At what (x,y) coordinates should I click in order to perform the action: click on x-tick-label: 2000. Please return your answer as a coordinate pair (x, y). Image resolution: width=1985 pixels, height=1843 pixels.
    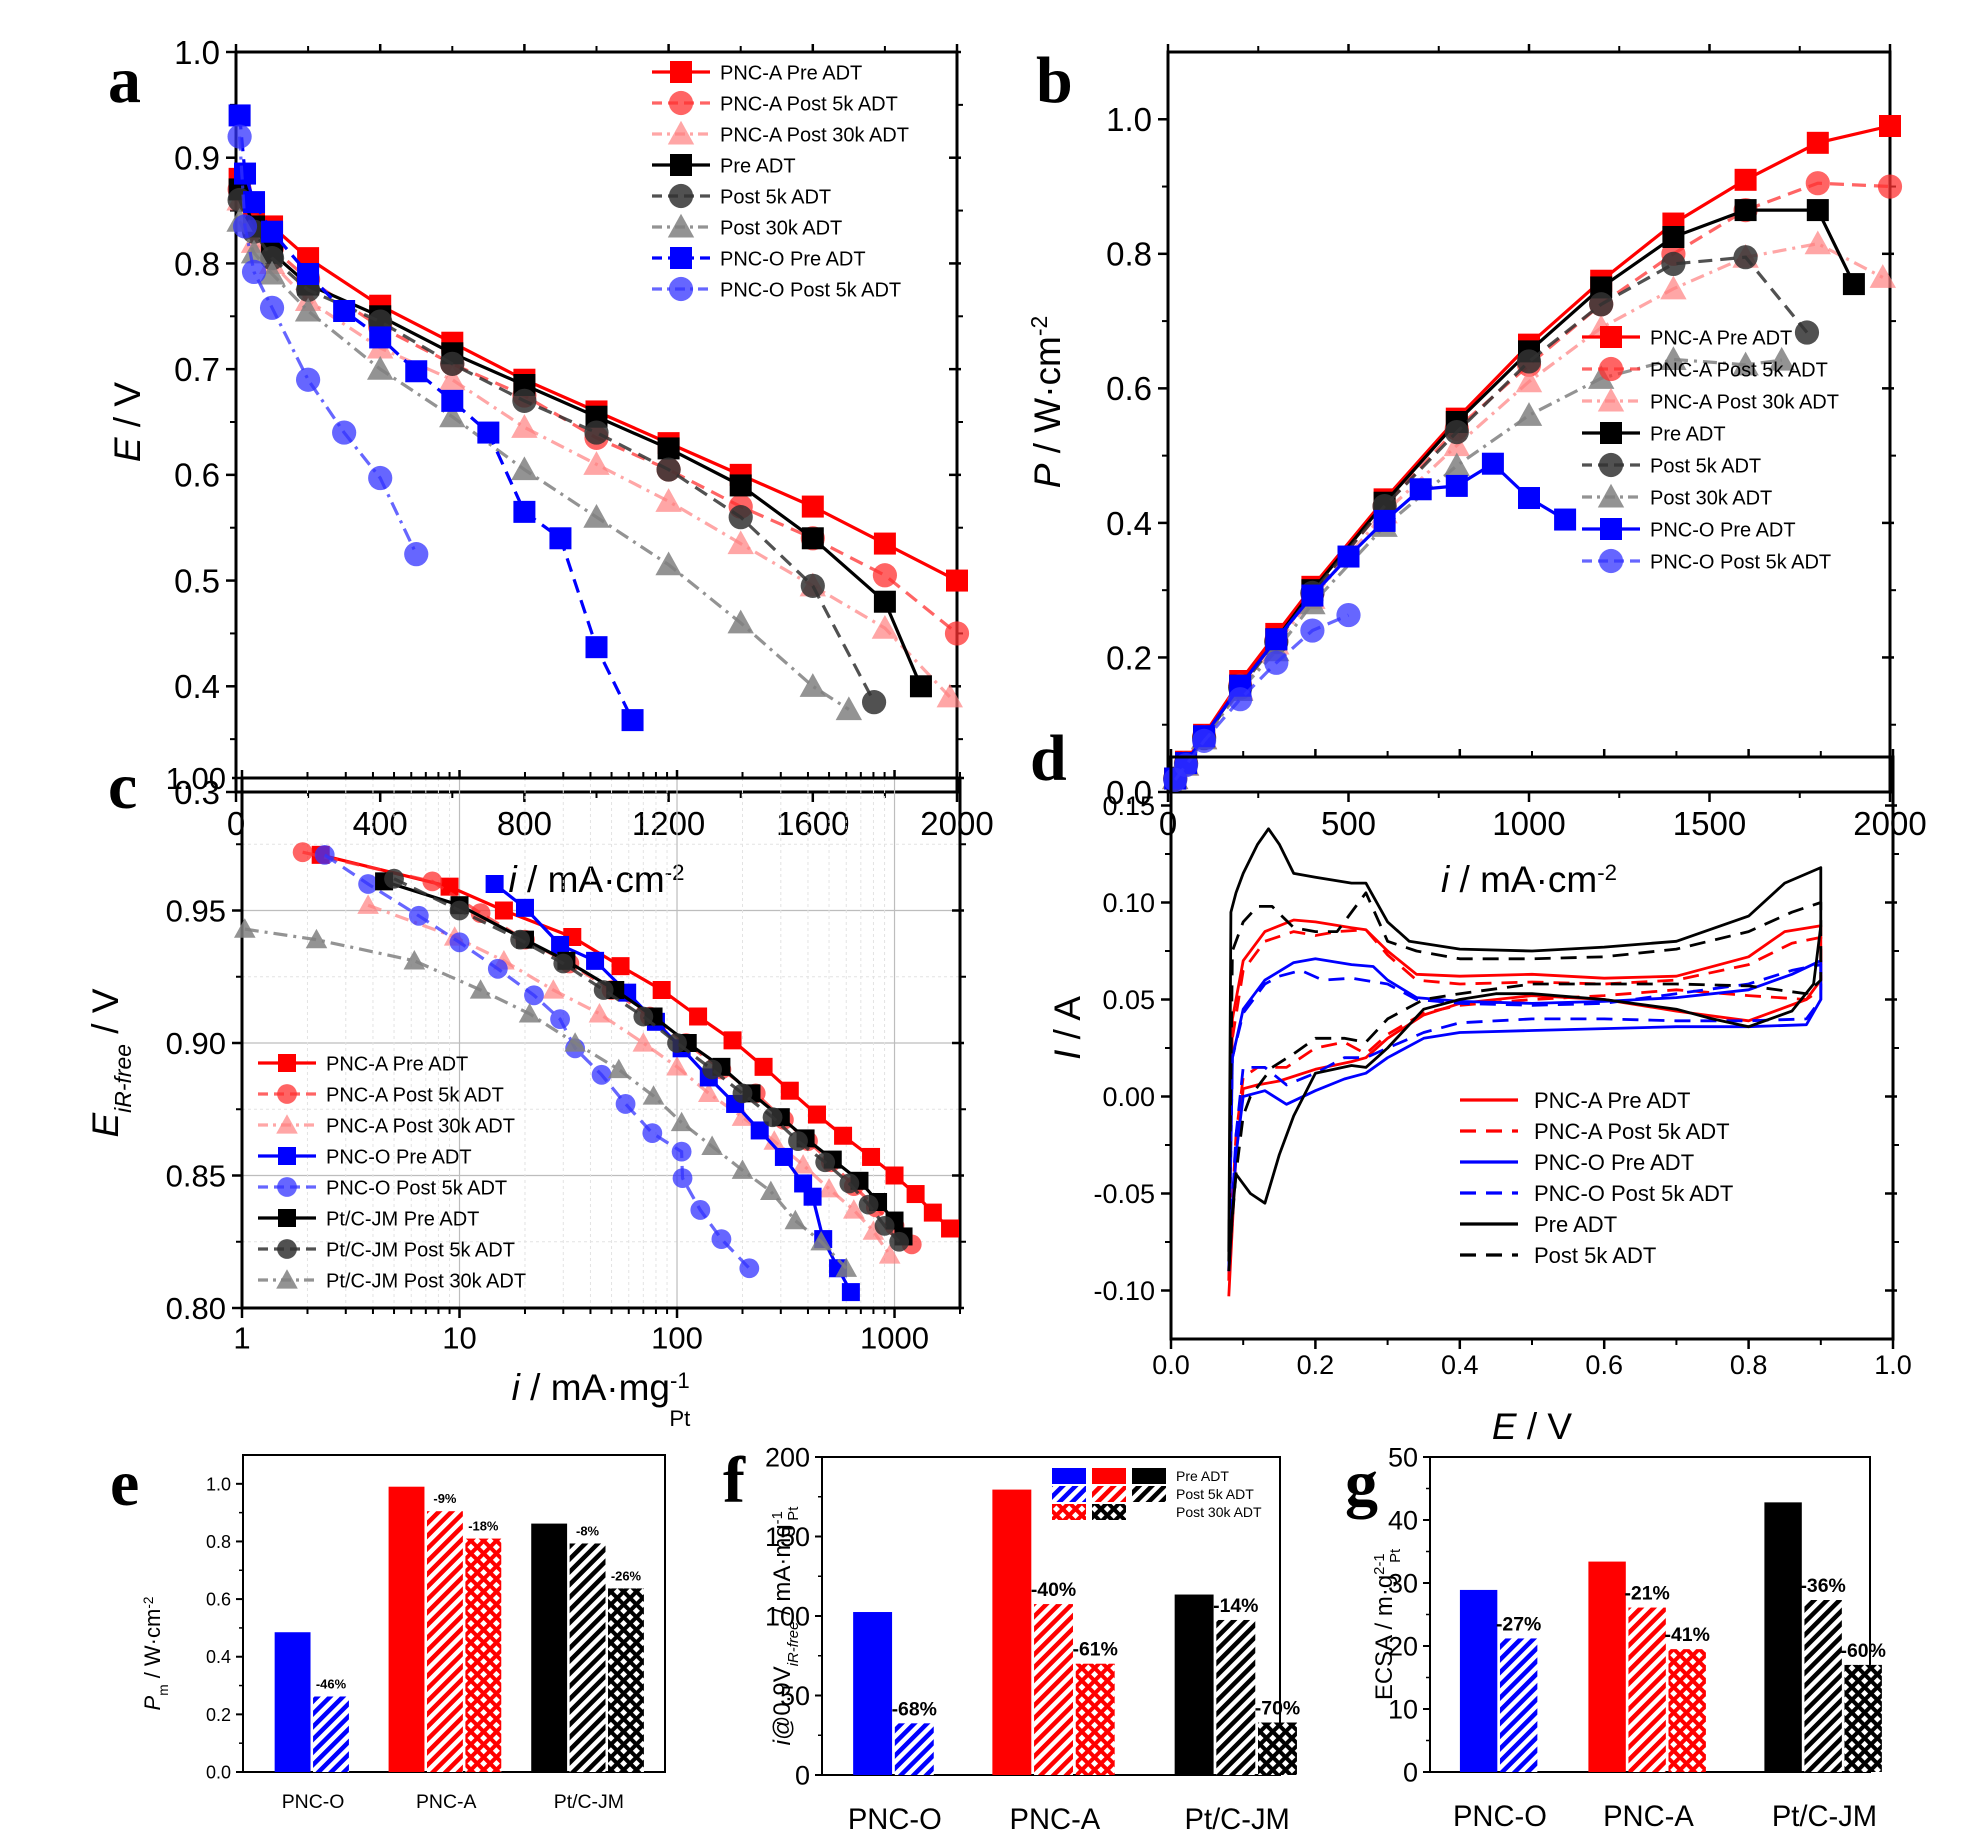
    Looking at the image, I should click on (1889, 823).